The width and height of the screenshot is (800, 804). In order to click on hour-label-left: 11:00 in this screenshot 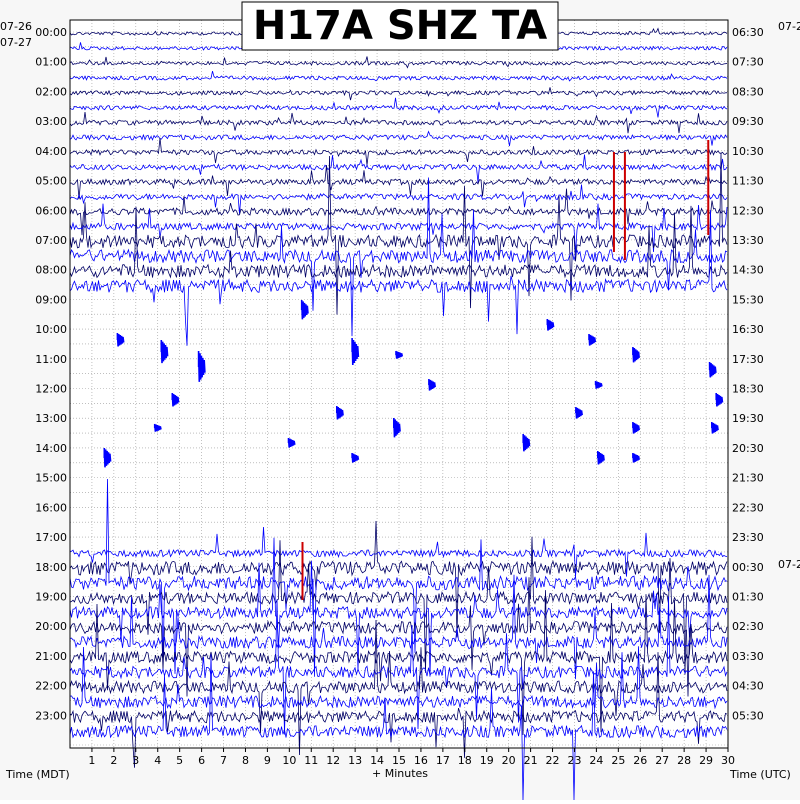, I will do `click(51, 359)`.